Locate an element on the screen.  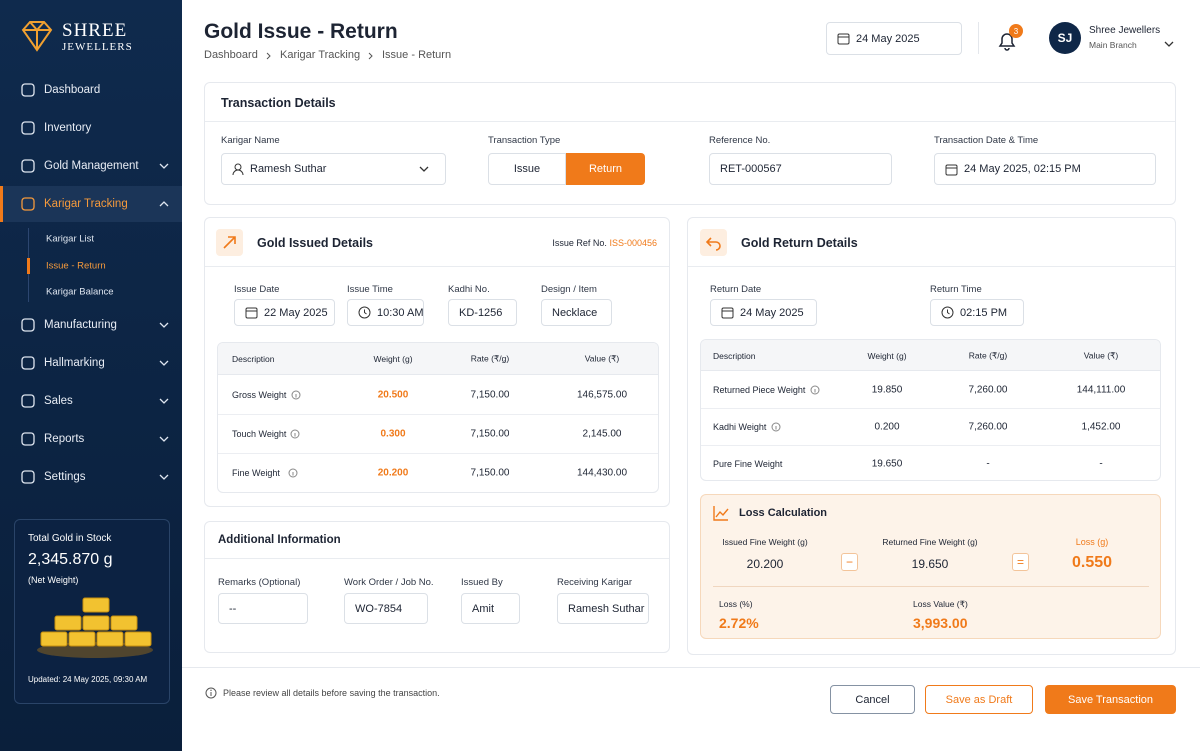
field-value: 24 May 2025, 02:15 PM is located at coordinates (1022, 169).